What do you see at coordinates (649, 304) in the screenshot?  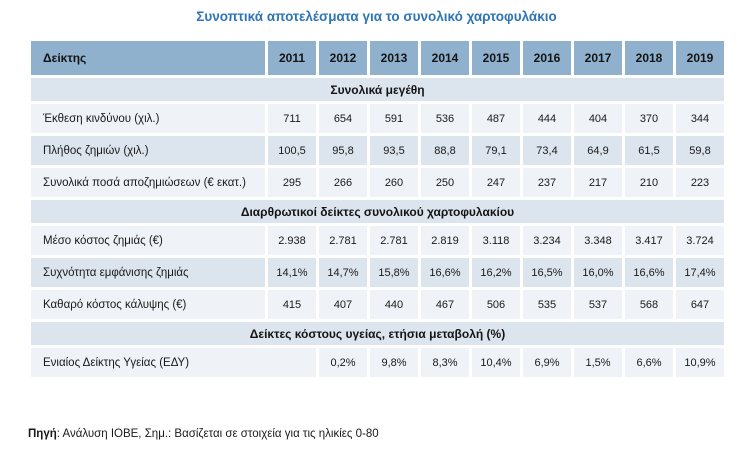 I see `value-cell: 568` at bounding box center [649, 304].